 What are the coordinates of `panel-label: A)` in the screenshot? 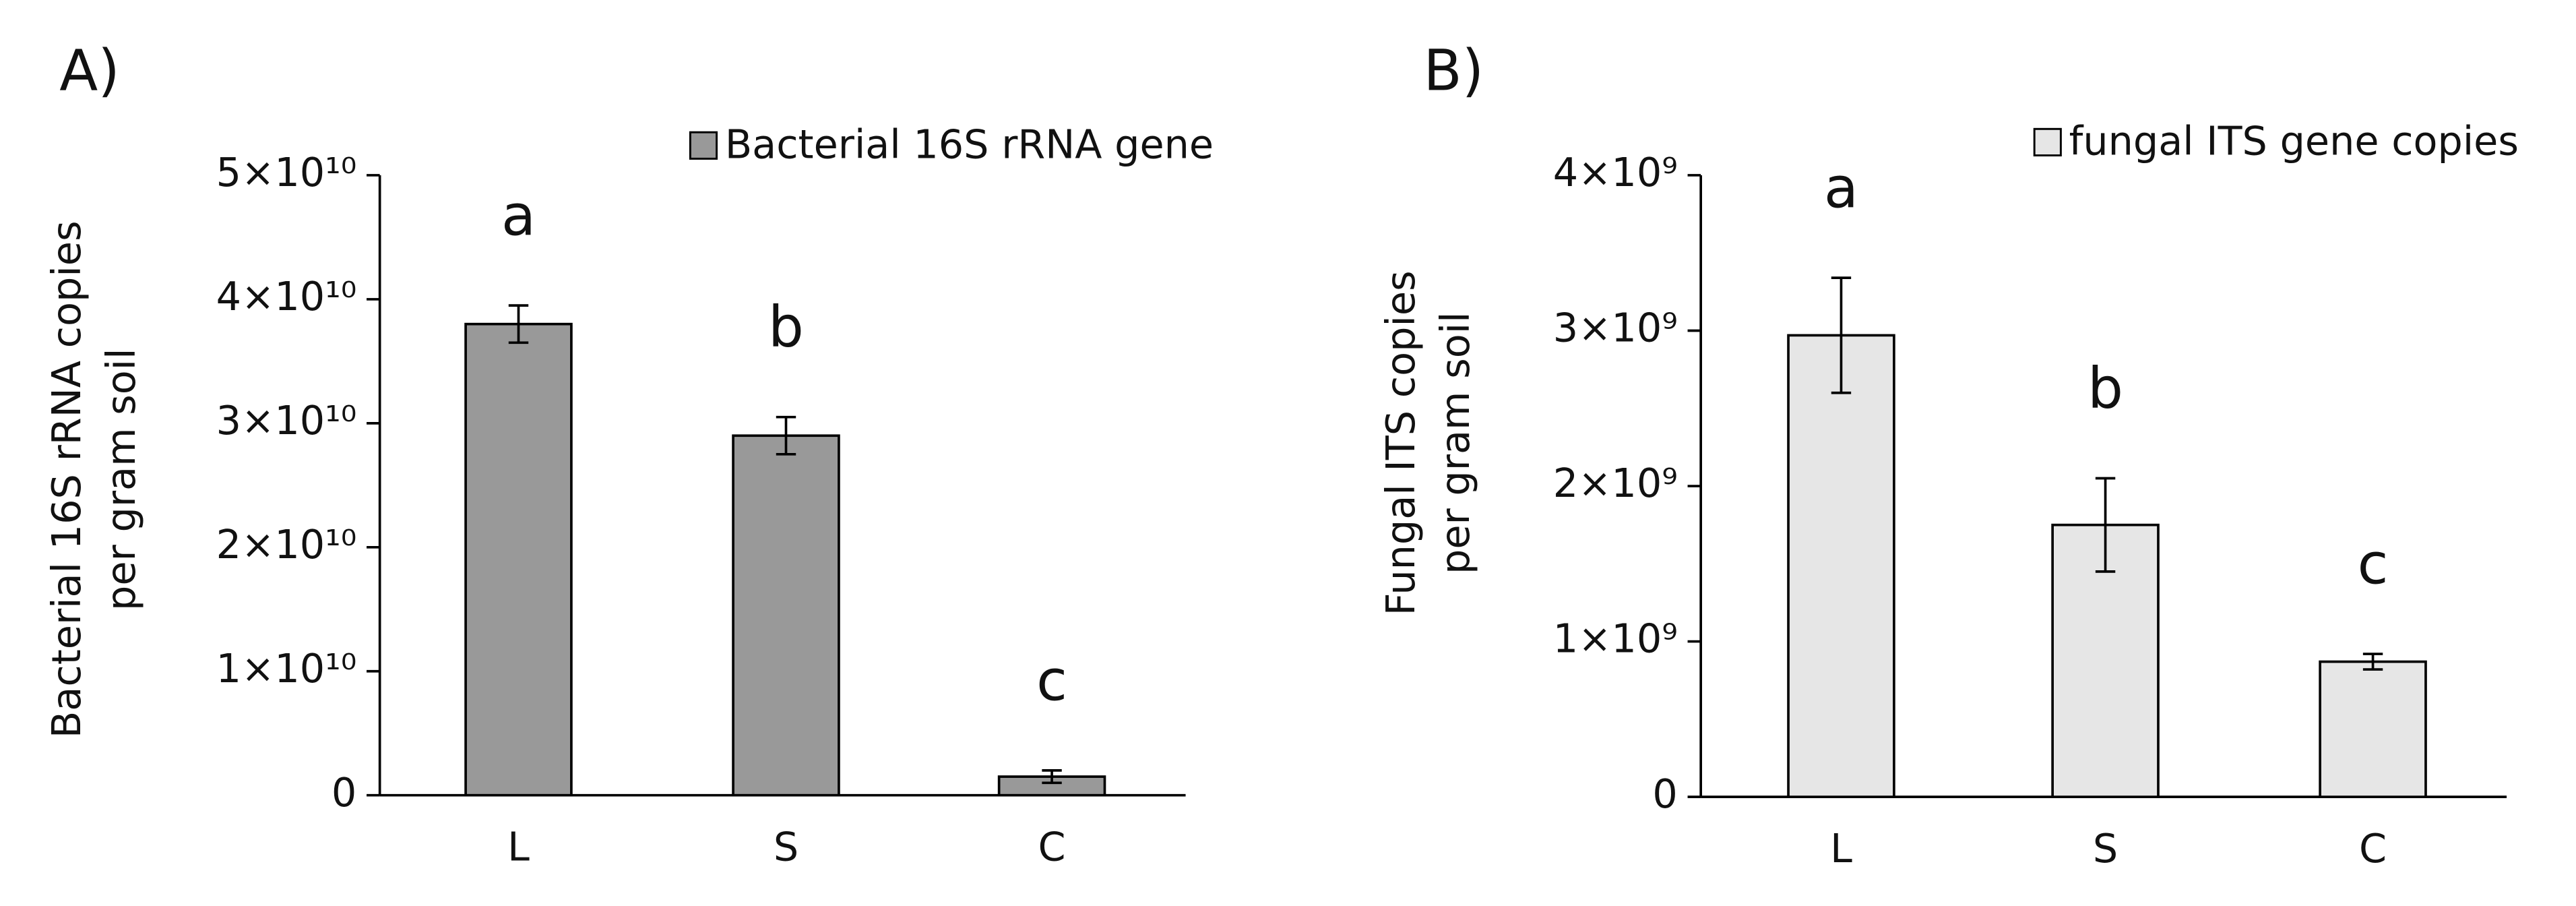 It's located at (89, 70).